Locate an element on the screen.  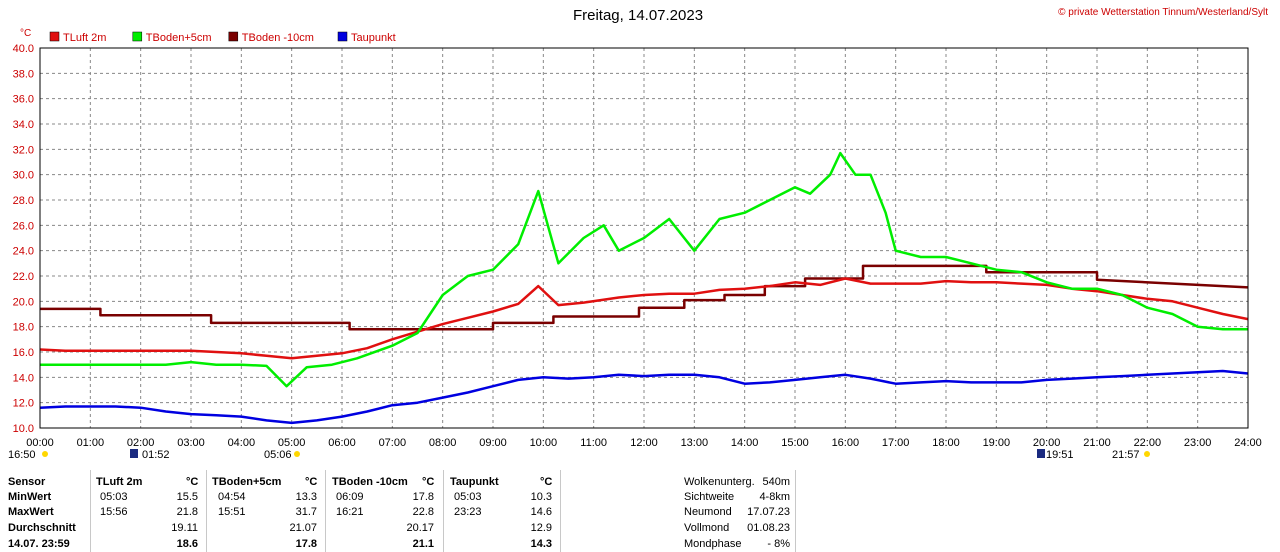
y-tick-label: 14.0 is located at coordinates (23, 378).